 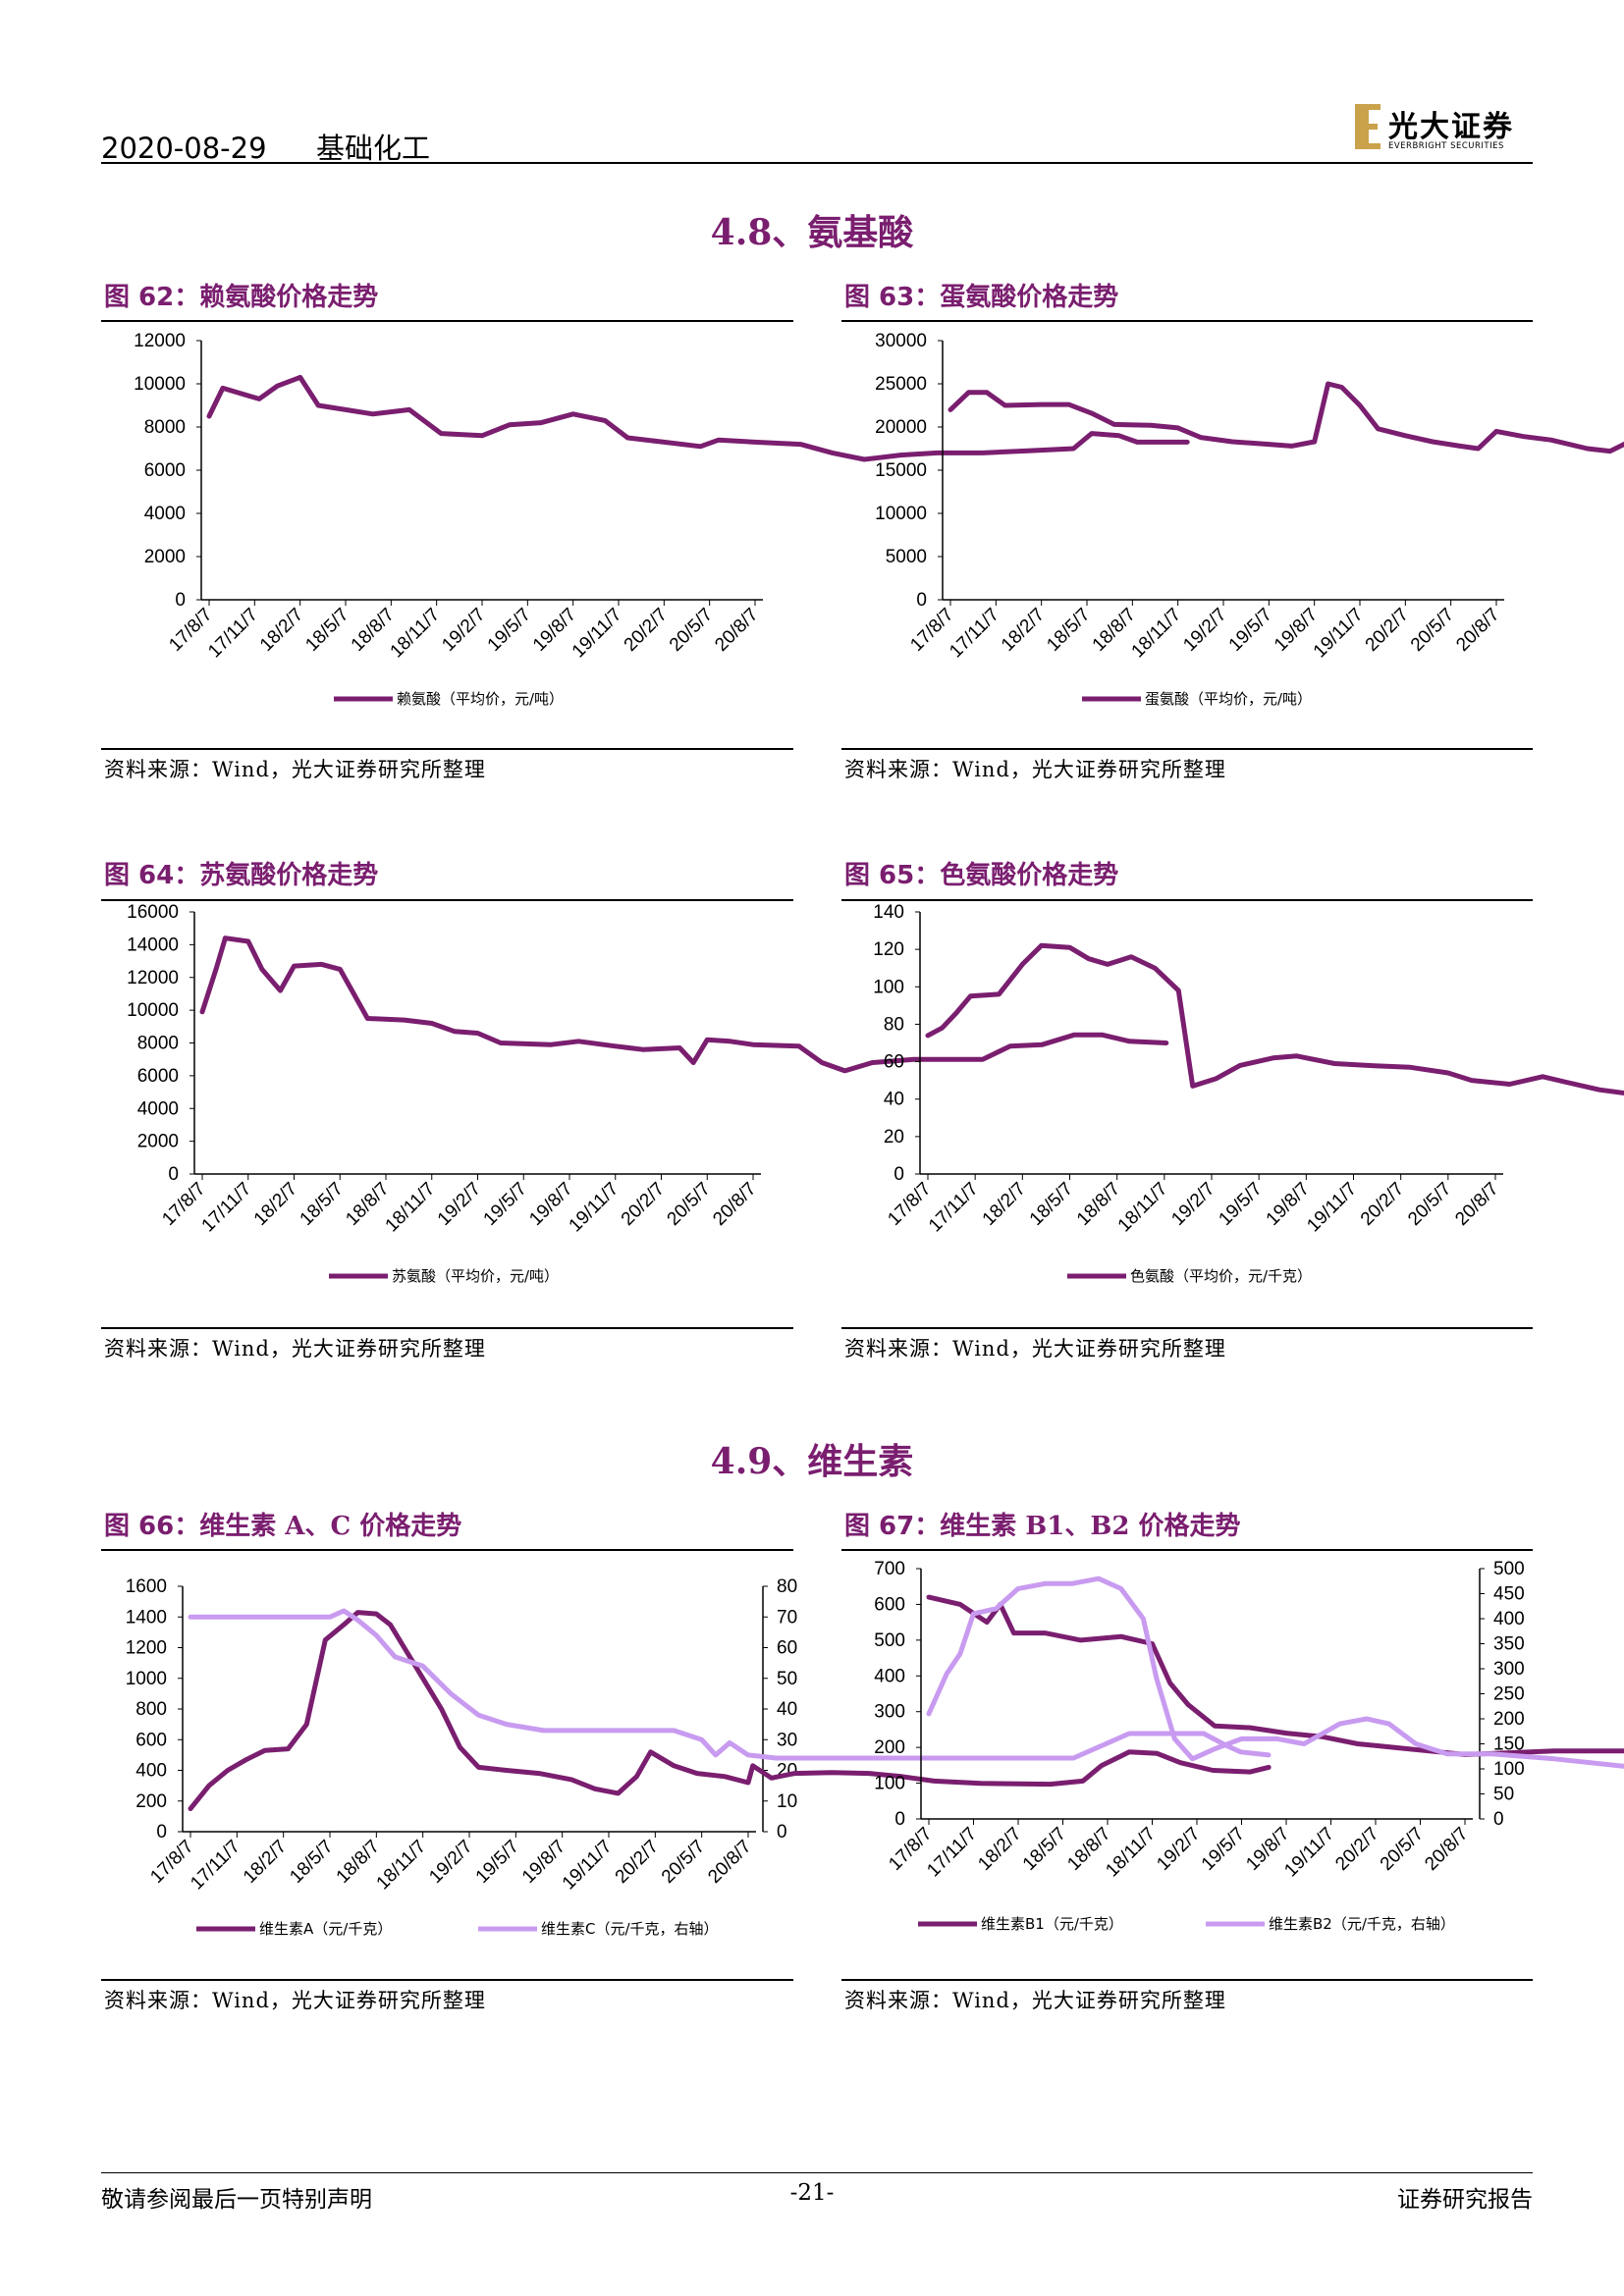 I want to click on fig66-xtick-label: 18/11/7, so click(x=402, y=1866).